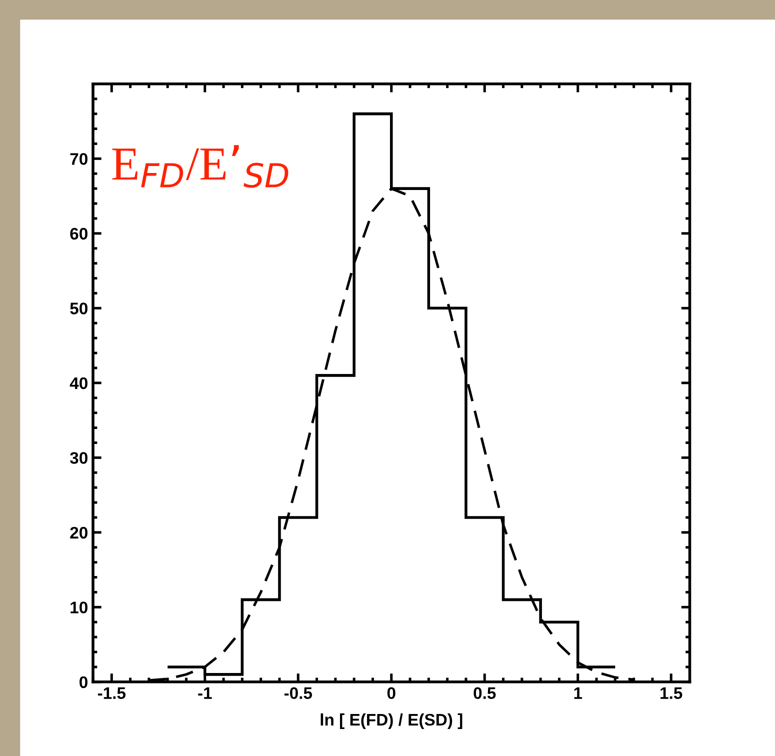  I want to click on y-tick-label: 0, so click(84, 682).